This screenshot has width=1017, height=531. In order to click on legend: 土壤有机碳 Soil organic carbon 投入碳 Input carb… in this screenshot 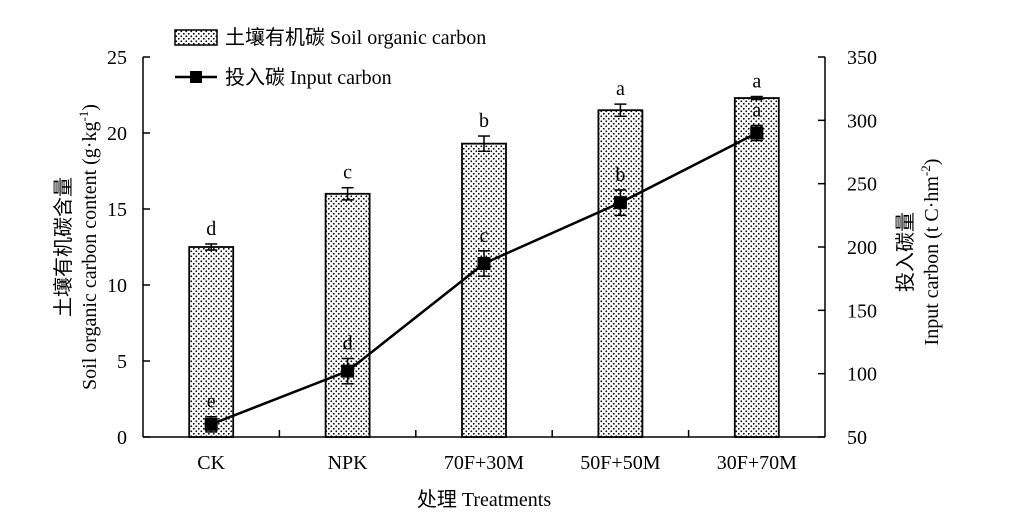, I will do `click(330, 57)`.